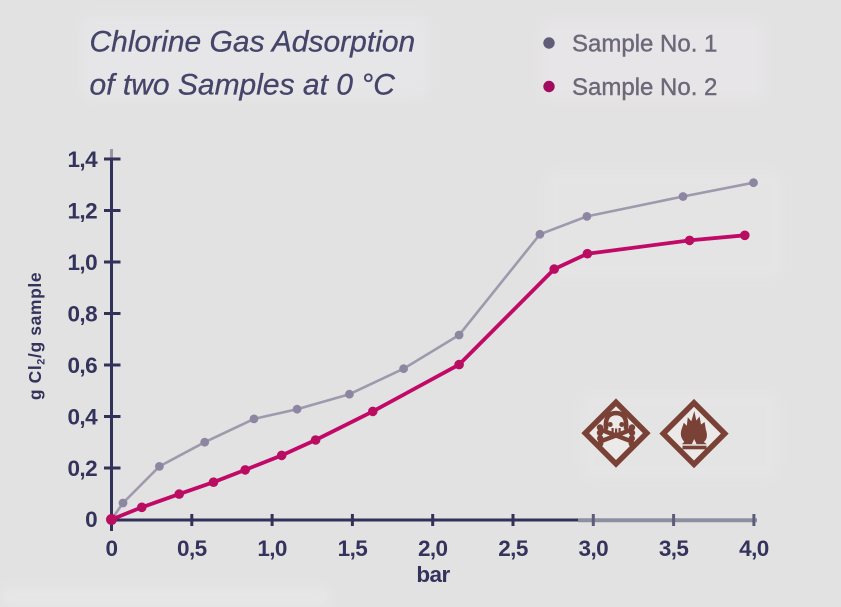 The height and width of the screenshot is (607, 841). I want to click on svg-text: Sample No. 1, so click(644, 44).